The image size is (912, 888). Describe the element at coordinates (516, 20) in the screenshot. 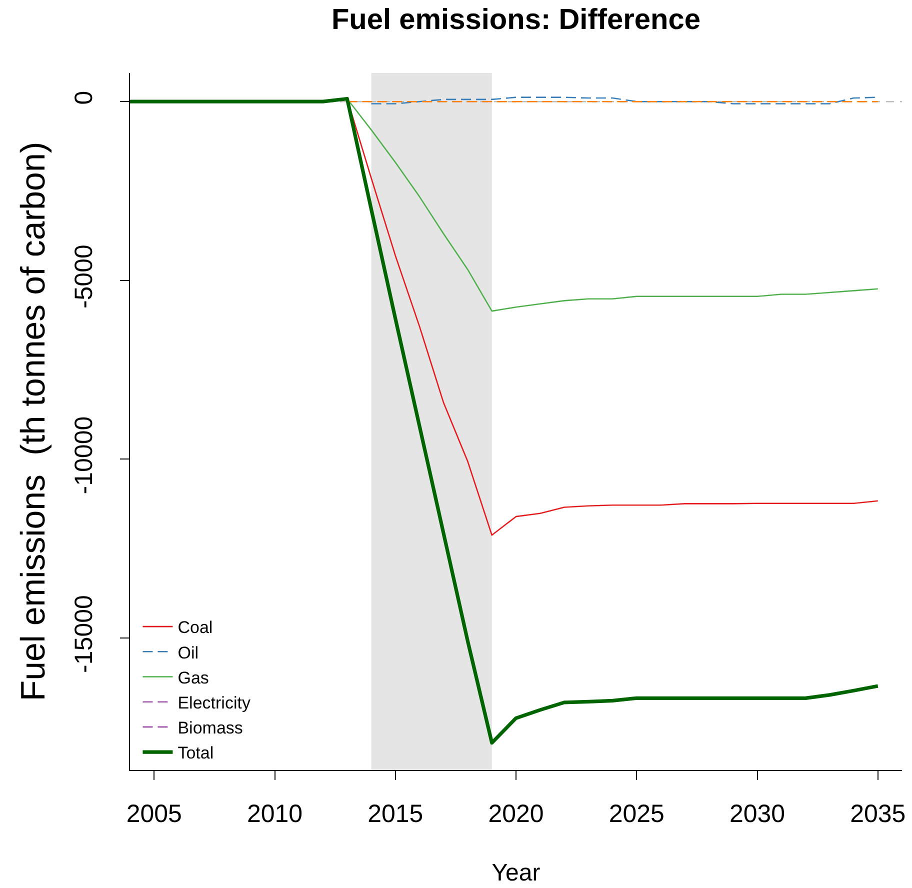

I see `chart-title: Fuel emissions: Difference` at that location.